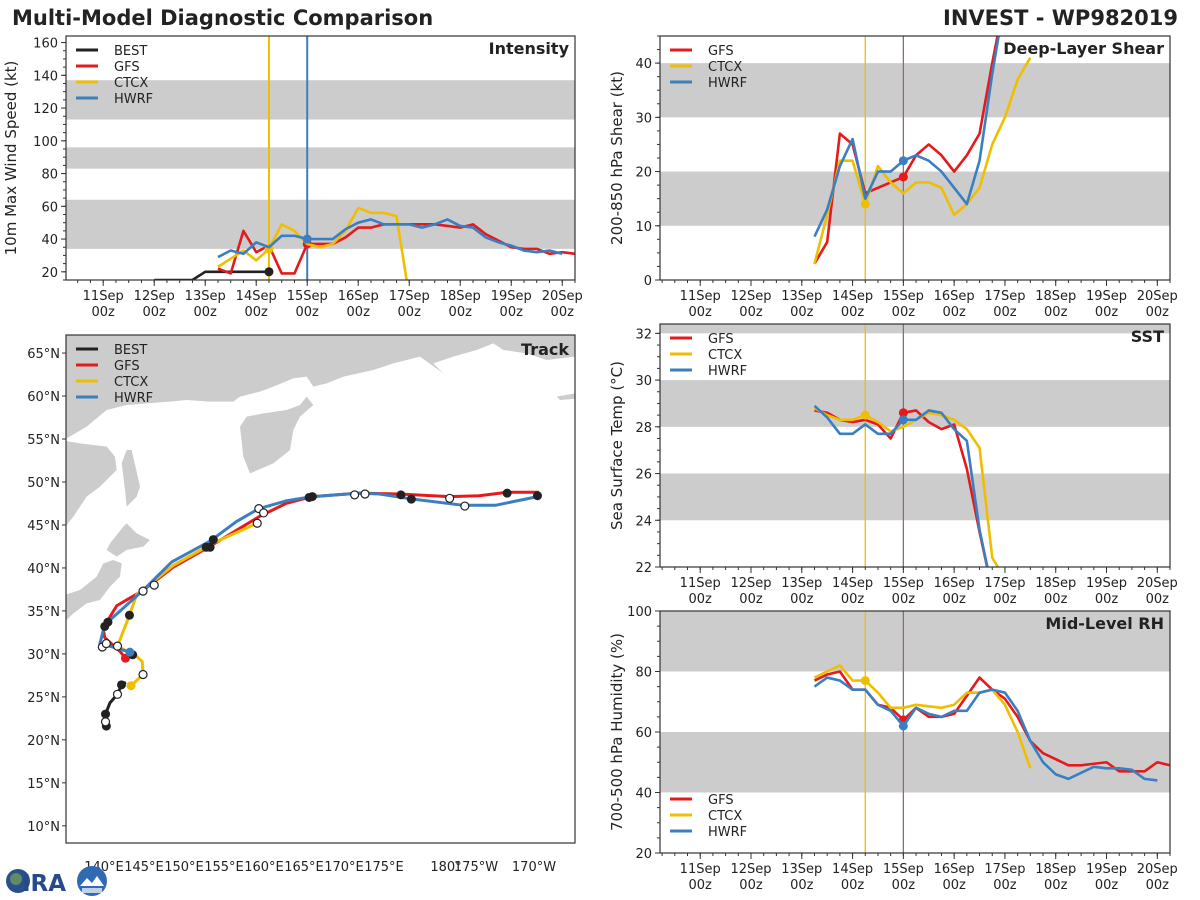 Image resolution: width=1200 pixels, height=900 pixels. I want to click on land-asia-mainland, so click(91, 483).